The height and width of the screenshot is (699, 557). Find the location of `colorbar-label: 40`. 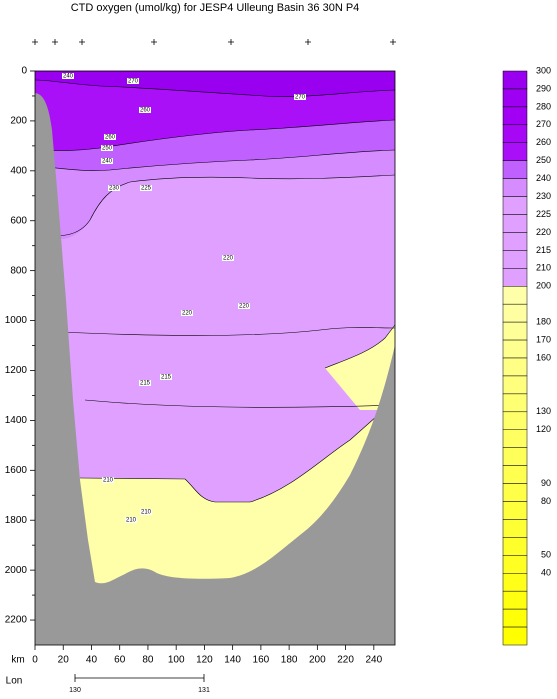

colorbar-label: 40 is located at coordinates (546, 573).